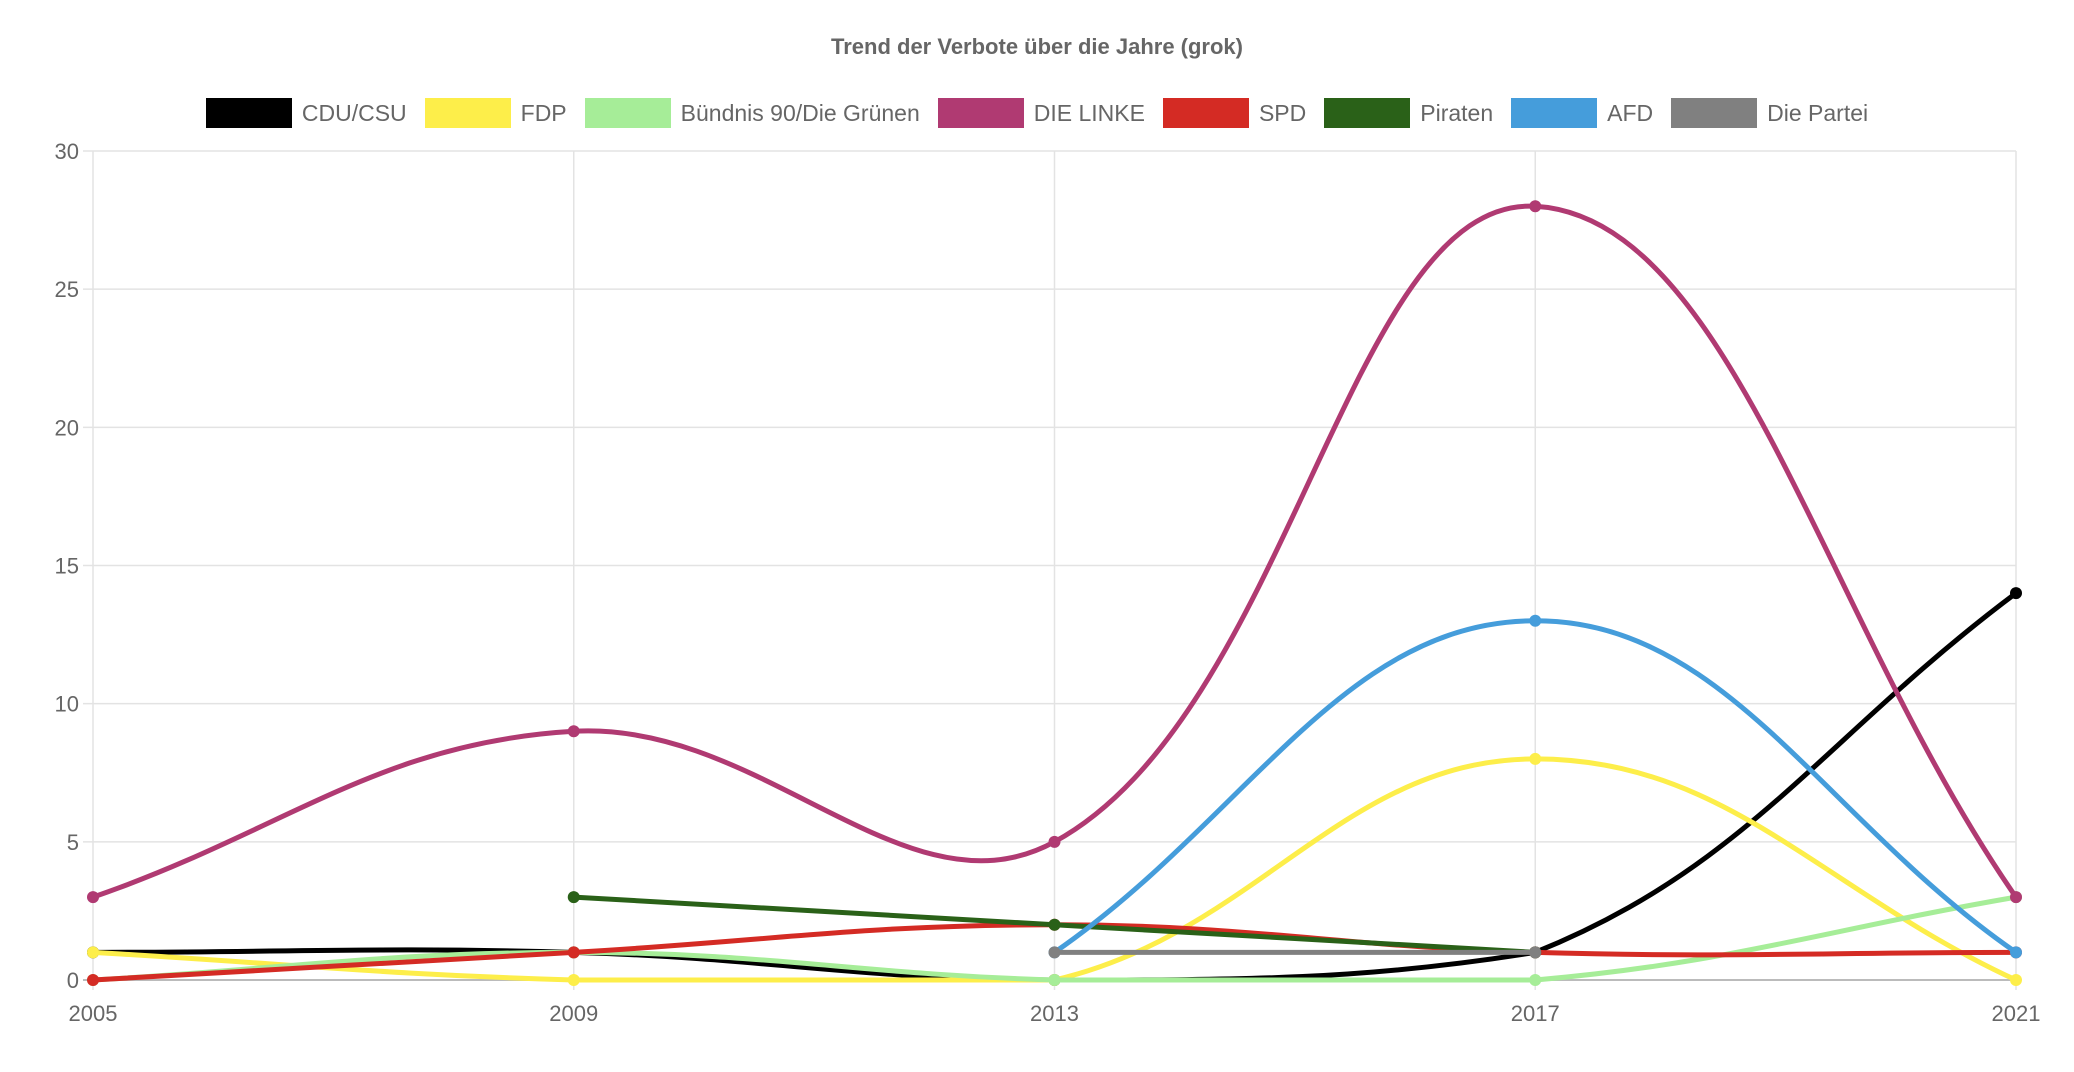  I want to click on x-tick-label: 2021, so click(2016, 1013).